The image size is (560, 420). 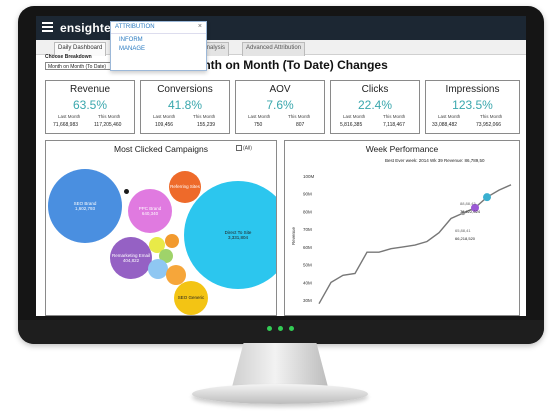 What do you see at coordinates (274, 49) in the screenshot?
I see `tab-advanced-attribution: Advanced Attribution` at bounding box center [274, 49].